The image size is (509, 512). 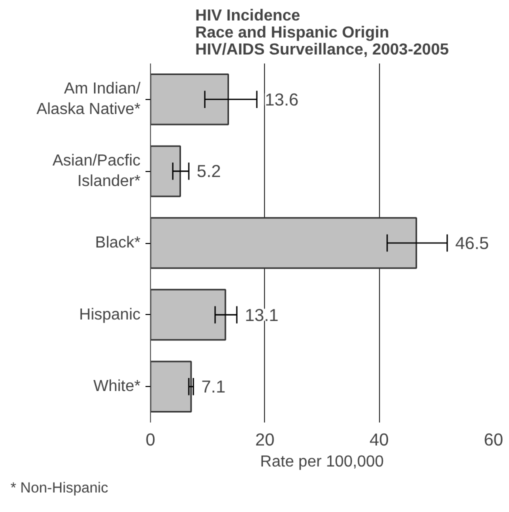 What do you see at coordinates (472, 243) in the screenshot?
I see `data-label: 46.5` at bounding box center [472, 243].